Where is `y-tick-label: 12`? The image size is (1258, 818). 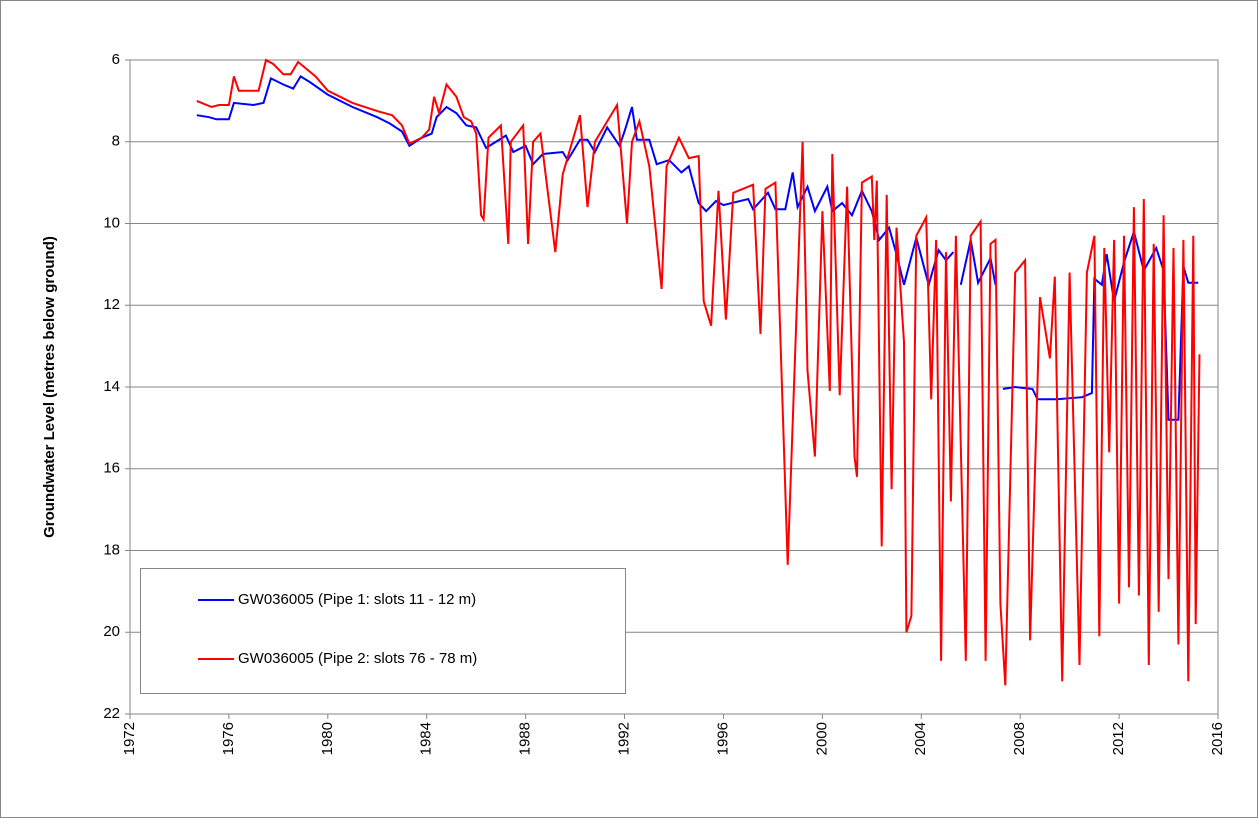
y-tick-label: 12 is located at coordinates (111, 304).